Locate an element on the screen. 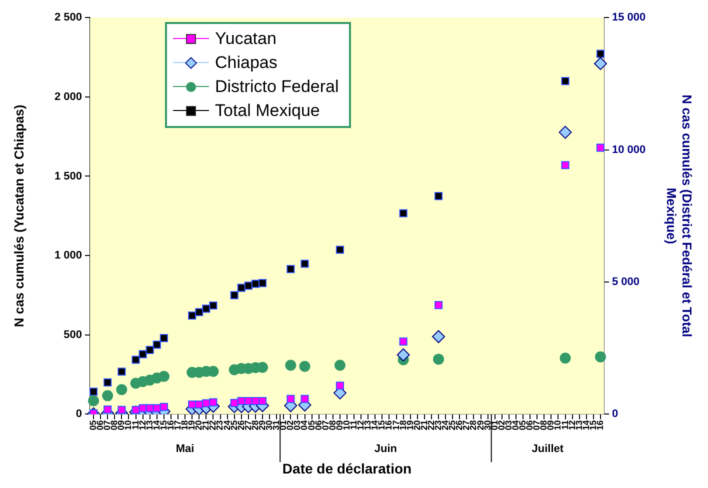 The height and width of the screenshot is (488, 708). legend-label: Districto Federal is located at coordinates (277, 87).